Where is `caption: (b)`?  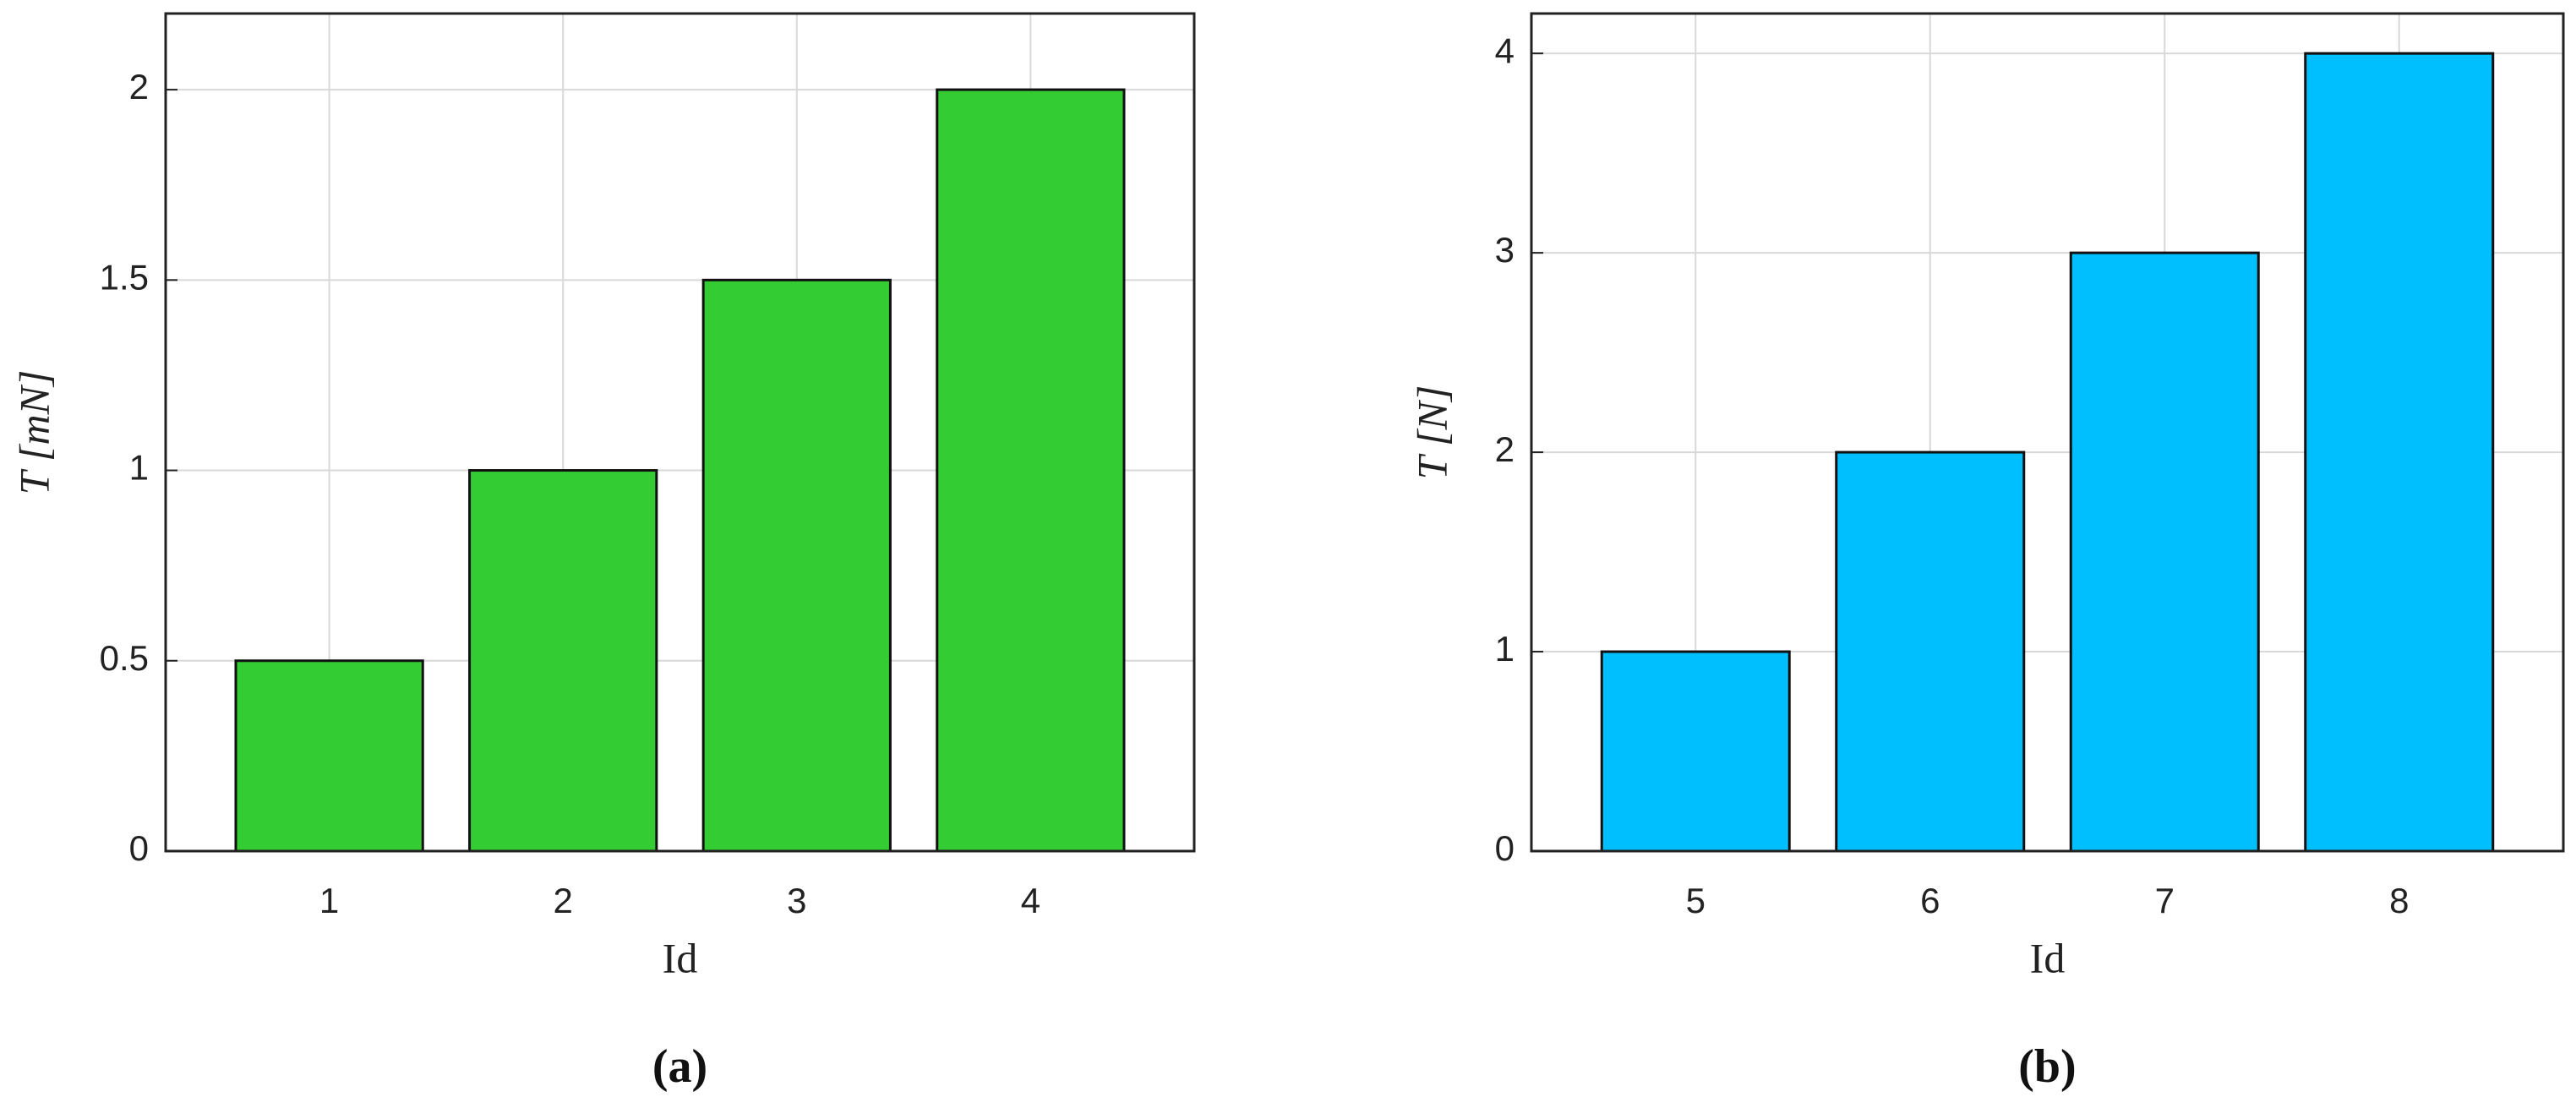
caption: (b) is located at coordinates (2047, 1067).